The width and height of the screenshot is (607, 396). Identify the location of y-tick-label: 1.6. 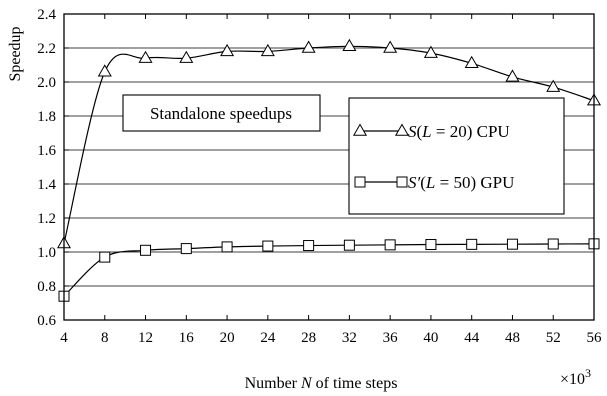
(46, 151).